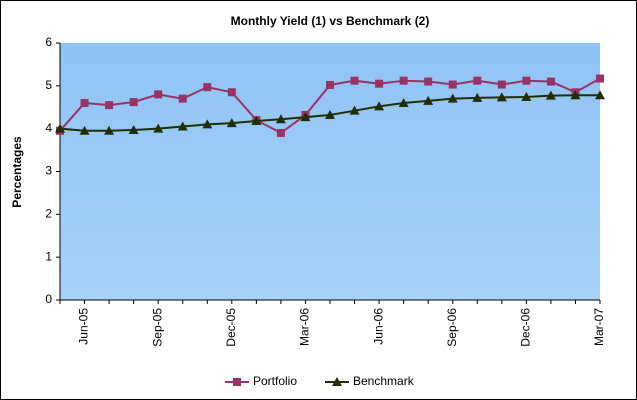 The width and height of the screenshot is (637, 400). I want to click on y-axis-label: Percentages, so click(17, 172).